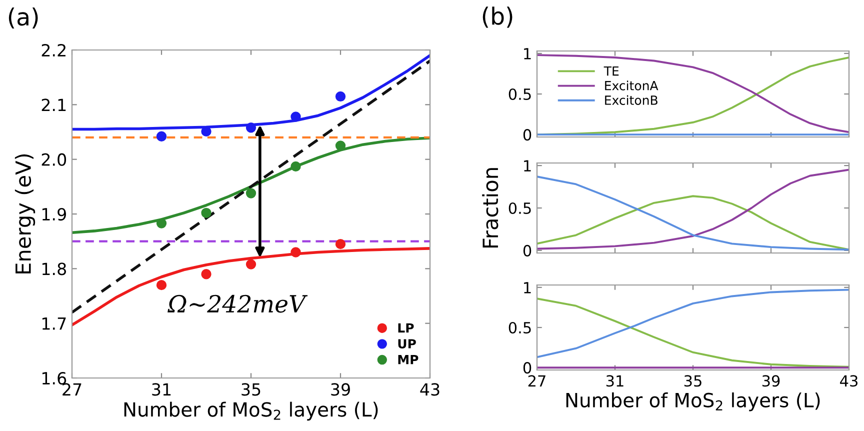  What do you see at coordinates (631, 85) in the screenshot?
I see `legend-label: ExcitonA` at bounding box center [631, 85].